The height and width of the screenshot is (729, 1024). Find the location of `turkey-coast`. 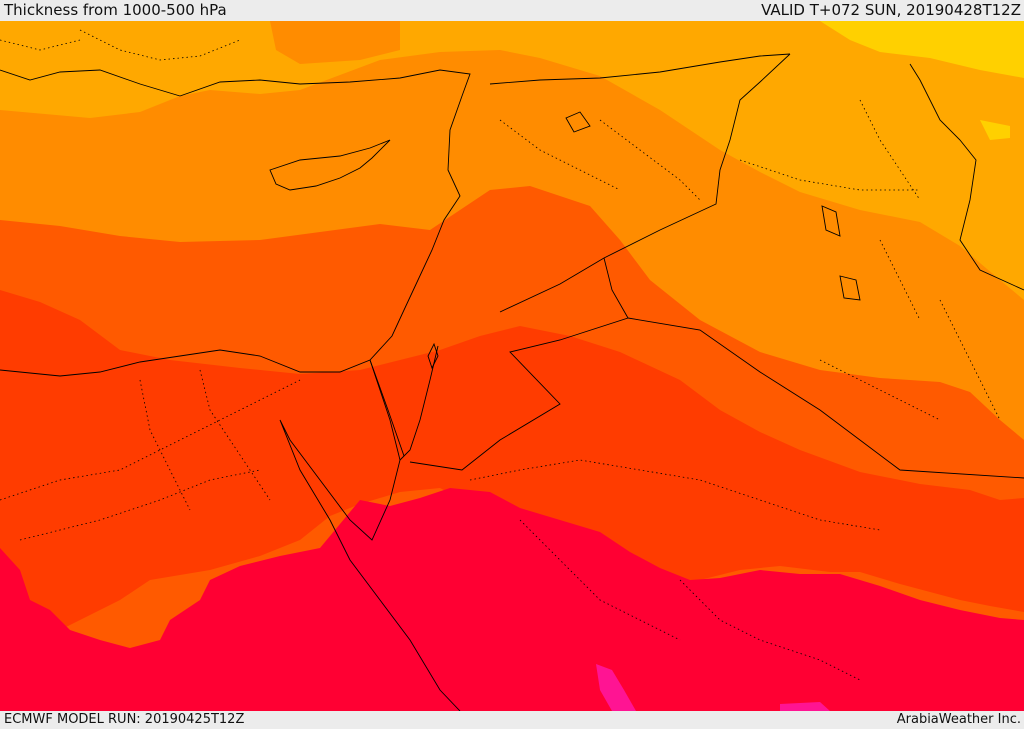

turkey-coast is located at coordinates (90, 83).